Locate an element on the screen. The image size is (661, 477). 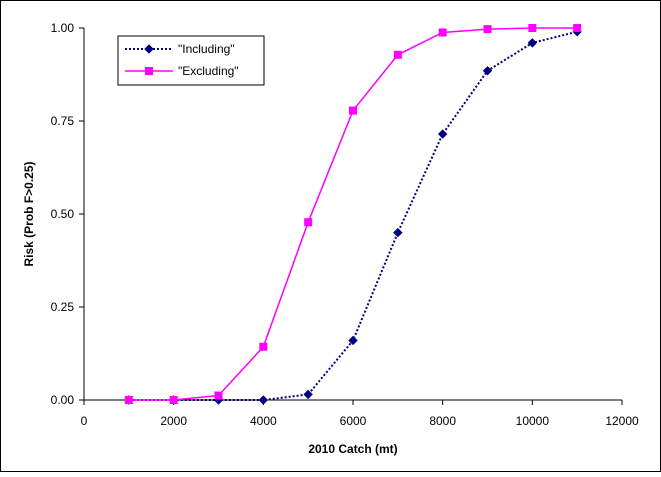
y-tick-label: 0.25 is located at coordinates (63, 307).